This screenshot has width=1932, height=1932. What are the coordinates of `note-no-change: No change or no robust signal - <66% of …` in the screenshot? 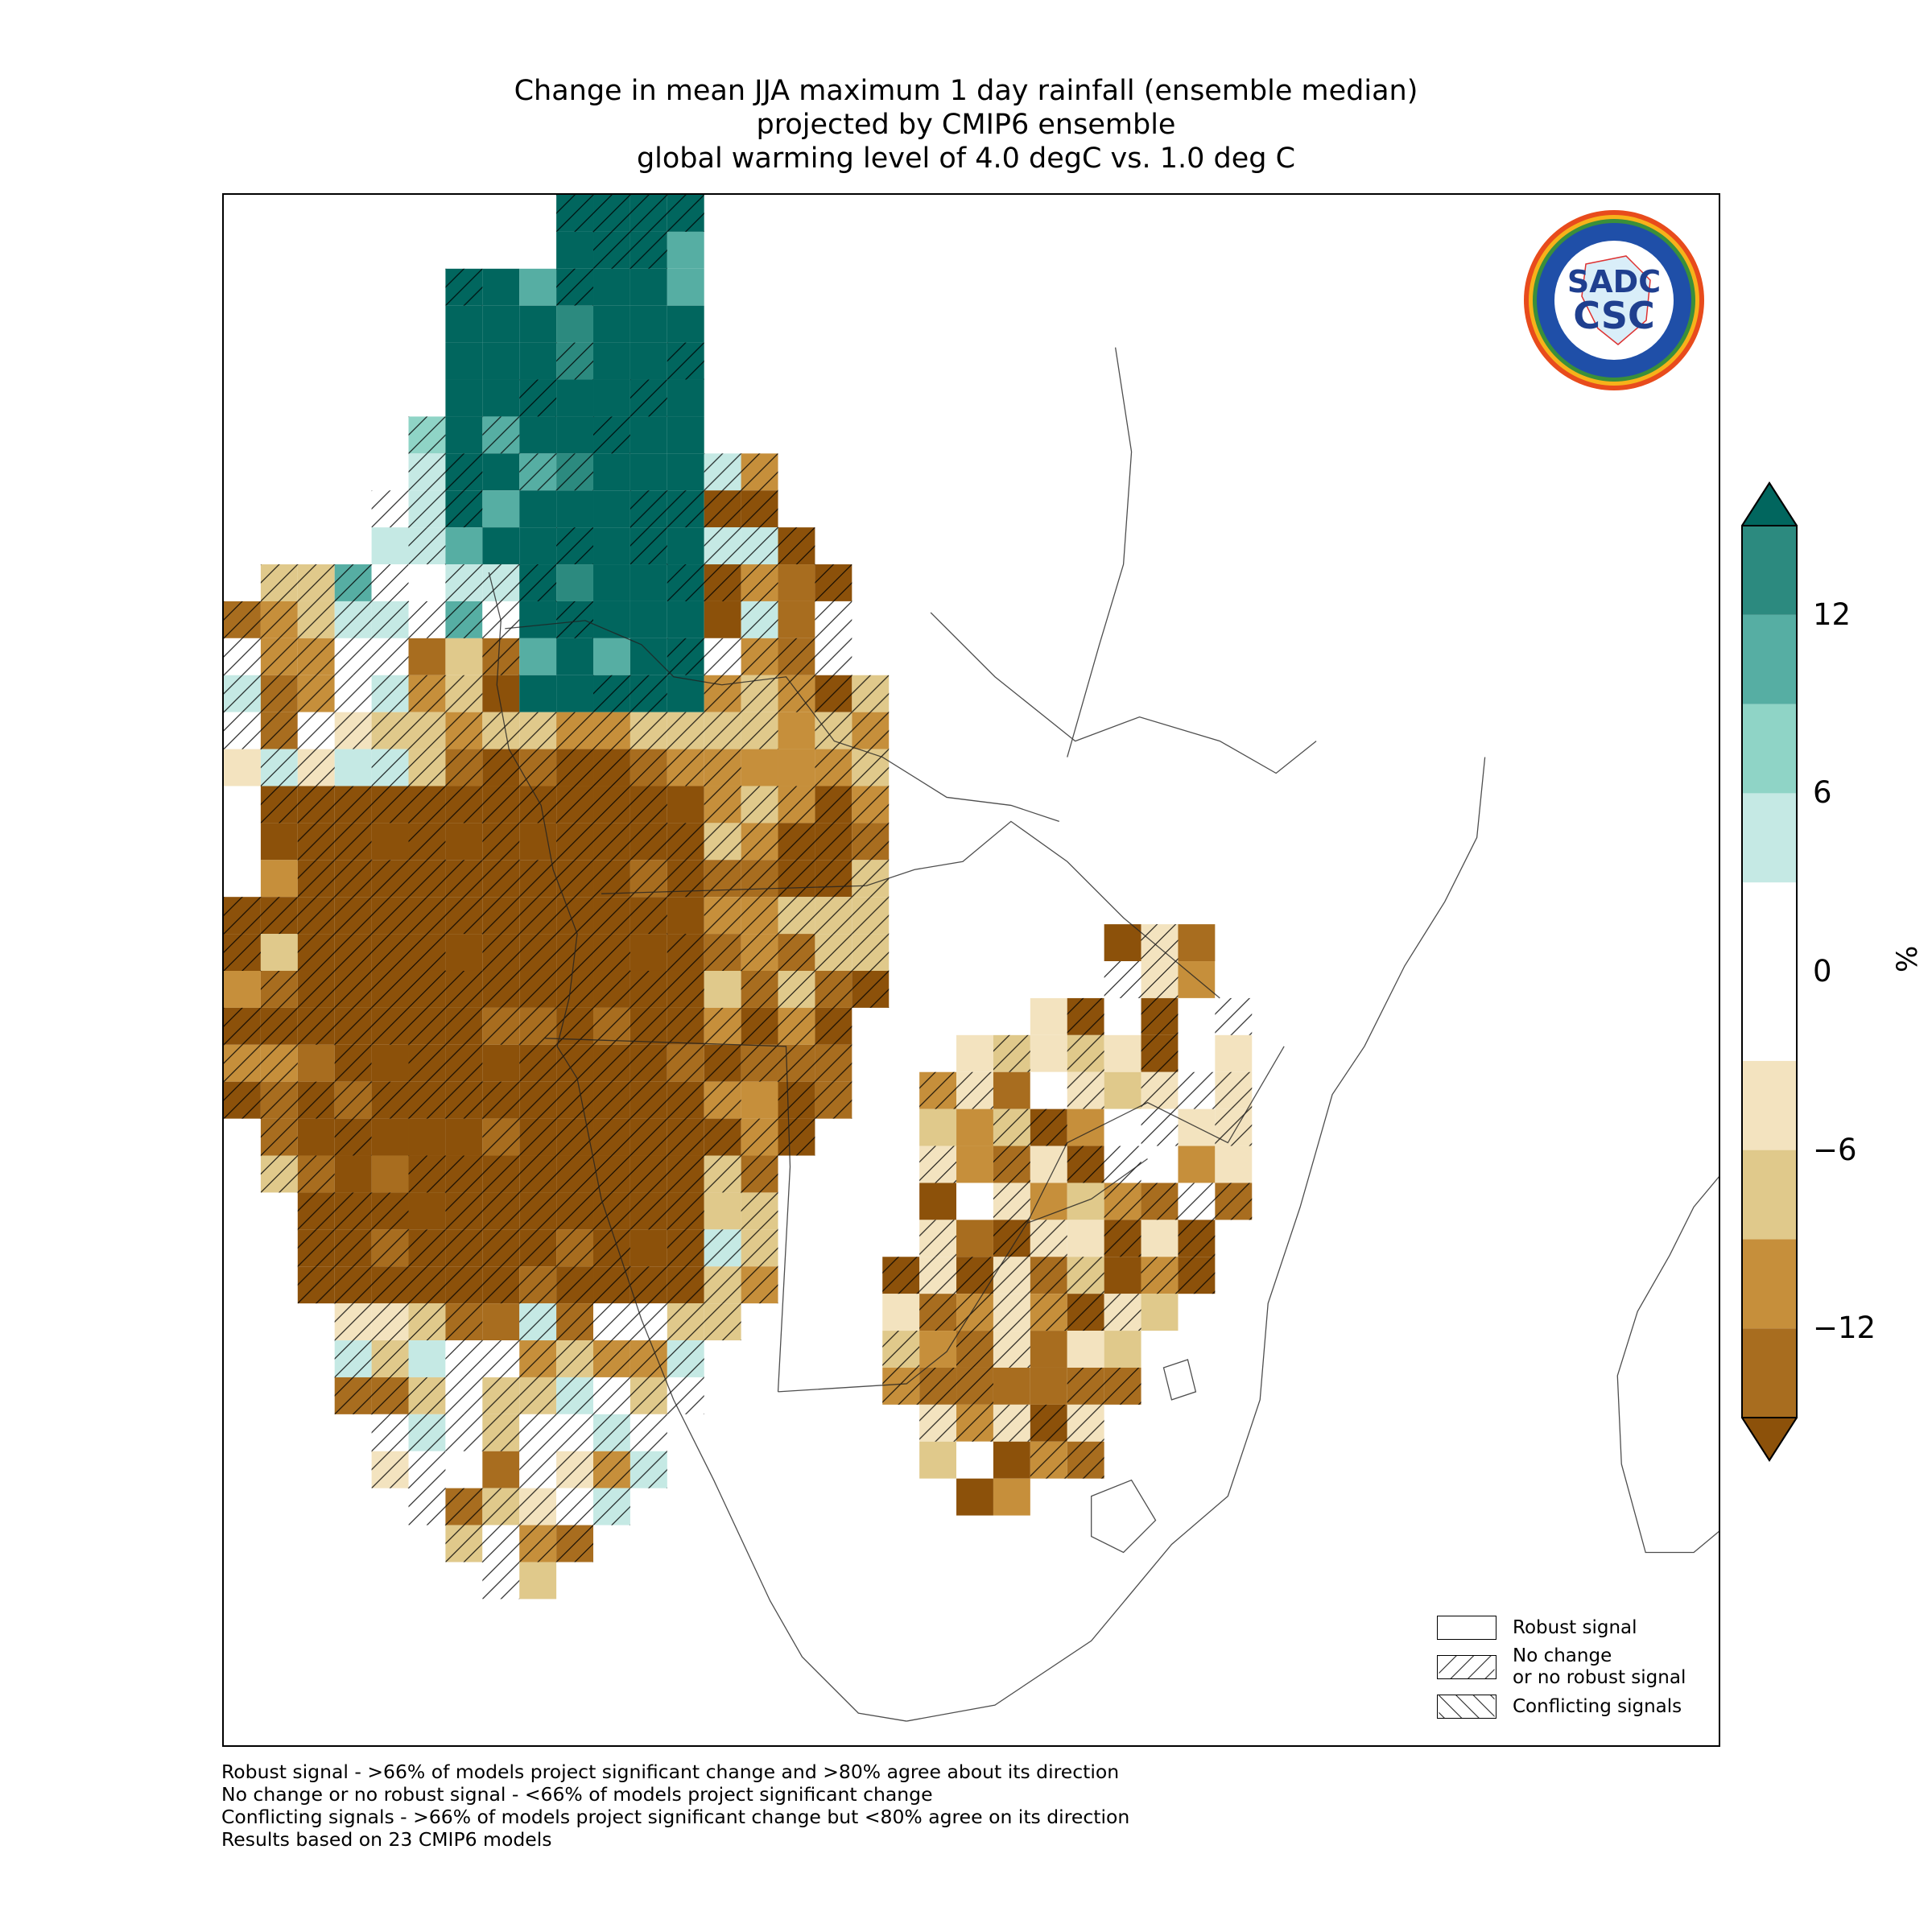 It's located at (577, 1794).